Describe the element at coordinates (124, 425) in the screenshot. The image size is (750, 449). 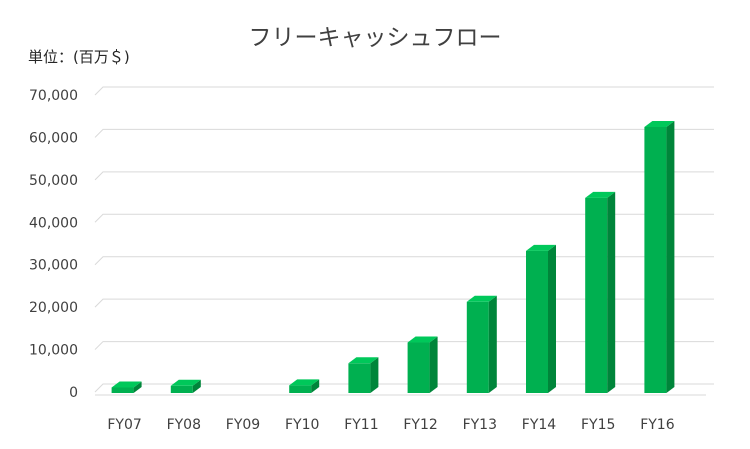
I see `x-tick-label: FY07` at that location.